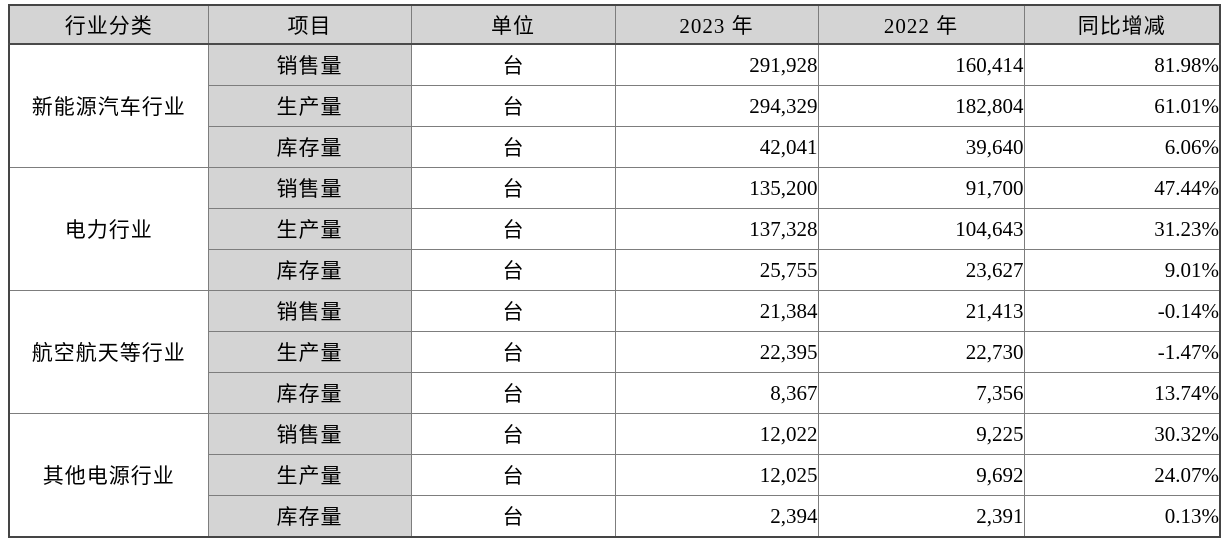 Image resolution: width=1227 pixels, height=543 pixels. What do you see at coordinates (921, 434) in the screenshot?
I see `value-2022-cell: 9,225` at bounding box center [921, 434].